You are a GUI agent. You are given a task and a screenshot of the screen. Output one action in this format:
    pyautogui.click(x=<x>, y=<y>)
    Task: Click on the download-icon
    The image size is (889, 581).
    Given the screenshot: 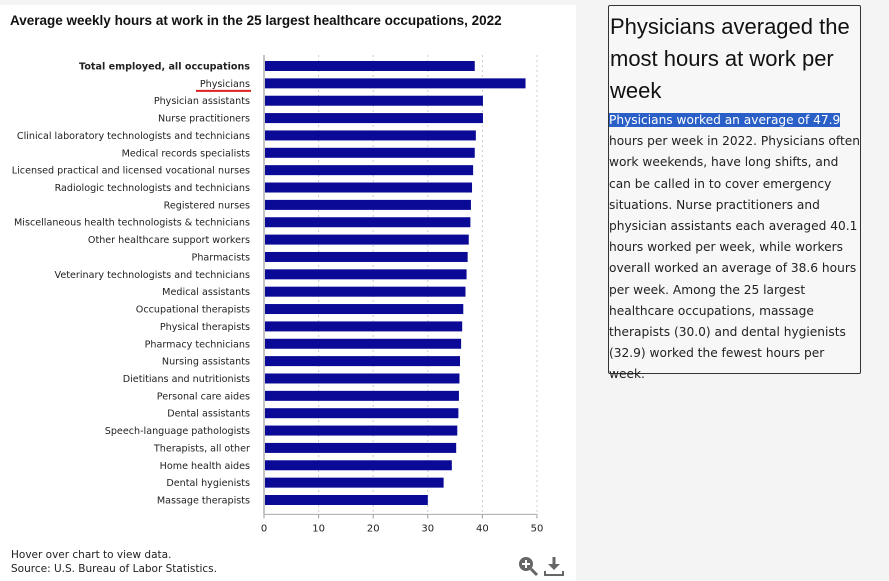 What is the action you would take?
    pyautogui.click(x=554, y=566)
    